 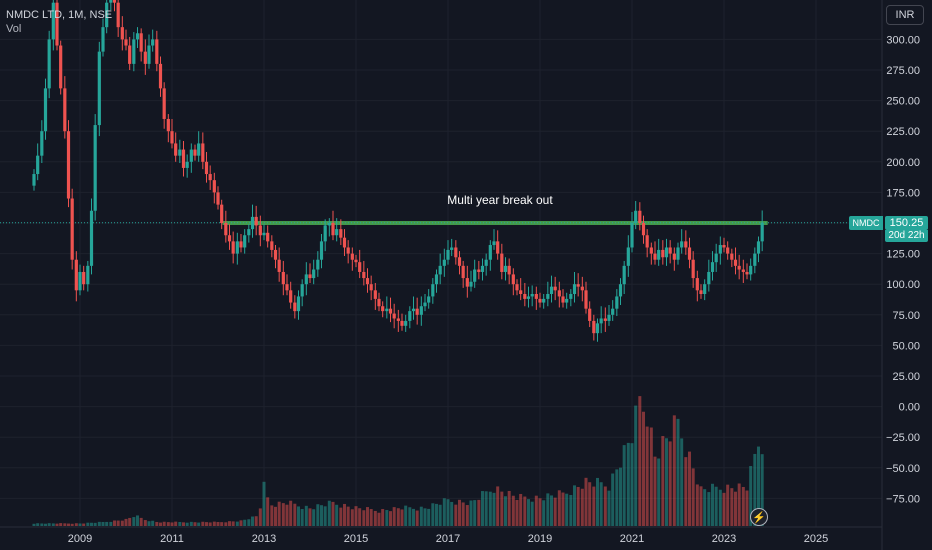 What do you see at coordinates (14, 29) in the screenshot?
I see `volume-indicator-label: Vol` at bounding box center [14, 29].